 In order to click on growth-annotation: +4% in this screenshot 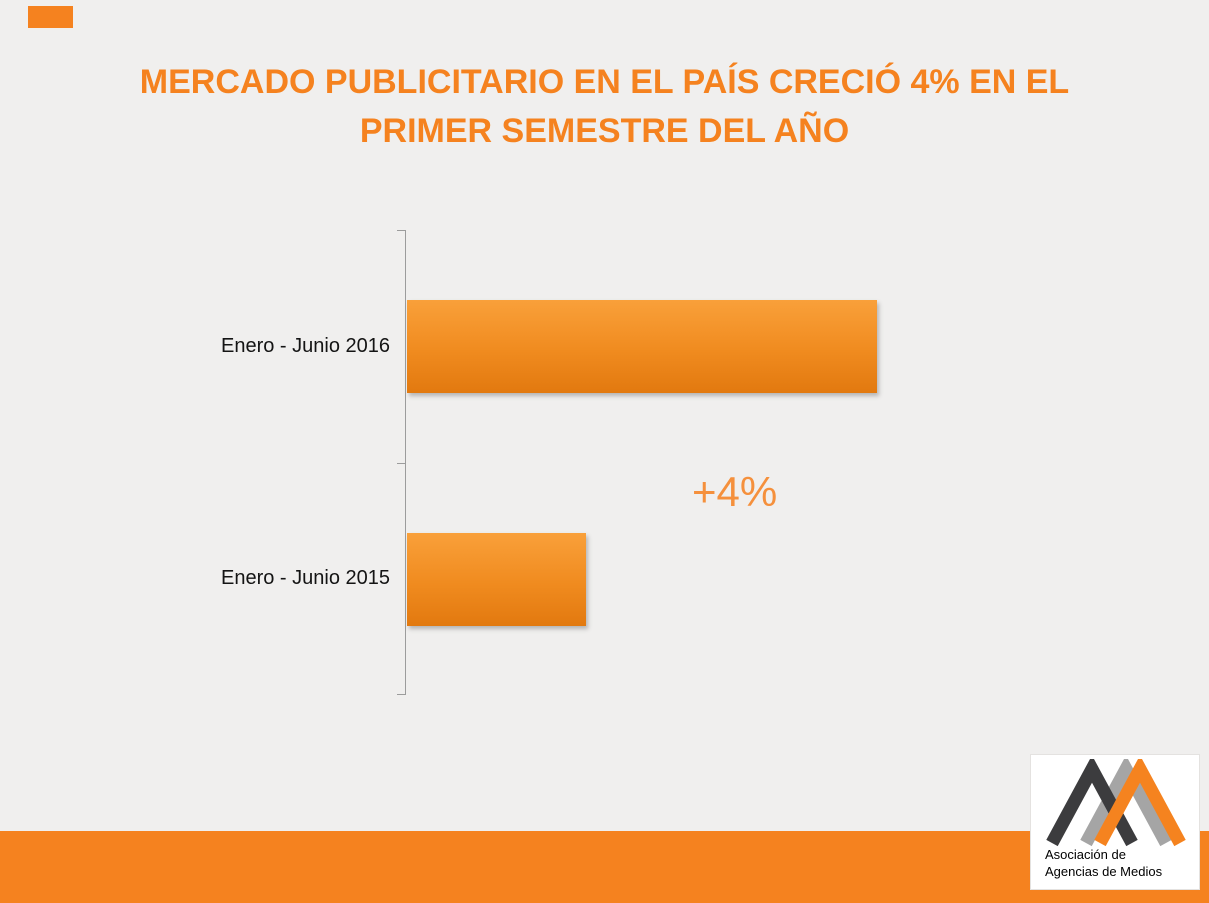, I will do `click(735, 491)`.